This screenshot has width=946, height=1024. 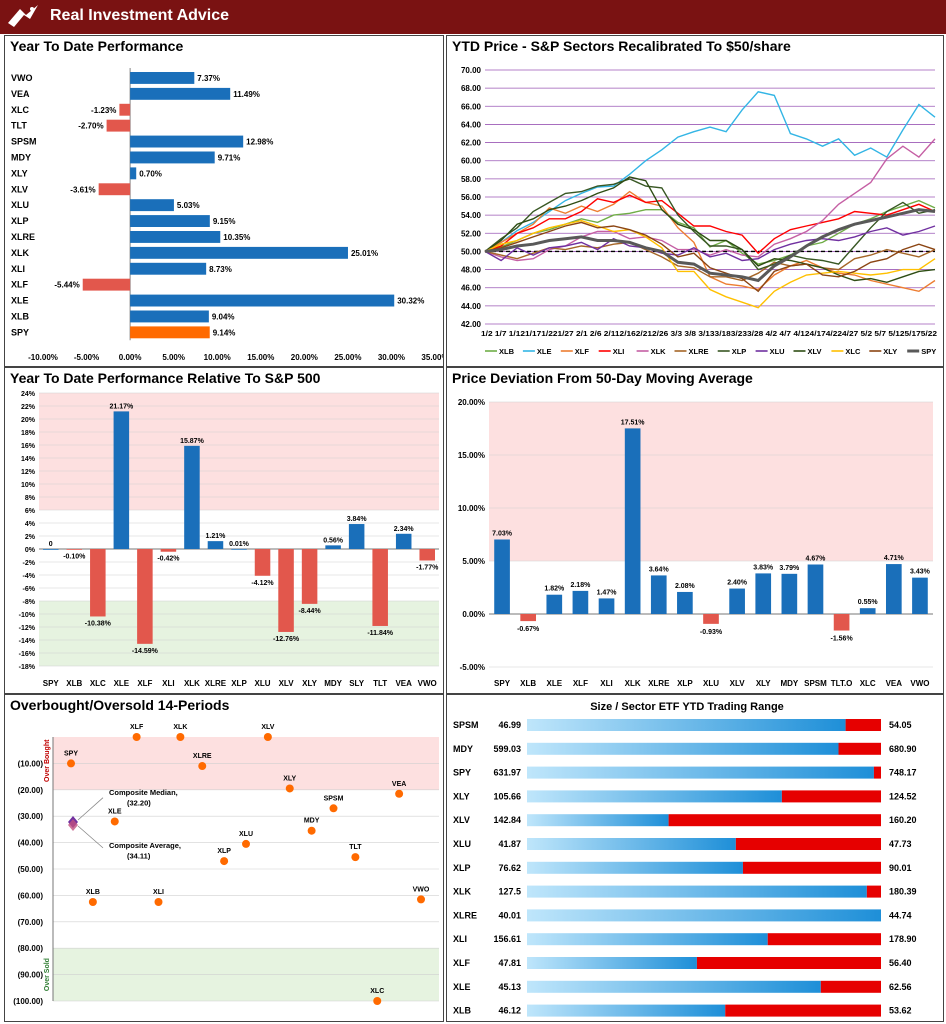 What do you see at coordinates (466, 725) in the screenshot?
I see `row-name: SPSM` at bounding box center [466, 725].